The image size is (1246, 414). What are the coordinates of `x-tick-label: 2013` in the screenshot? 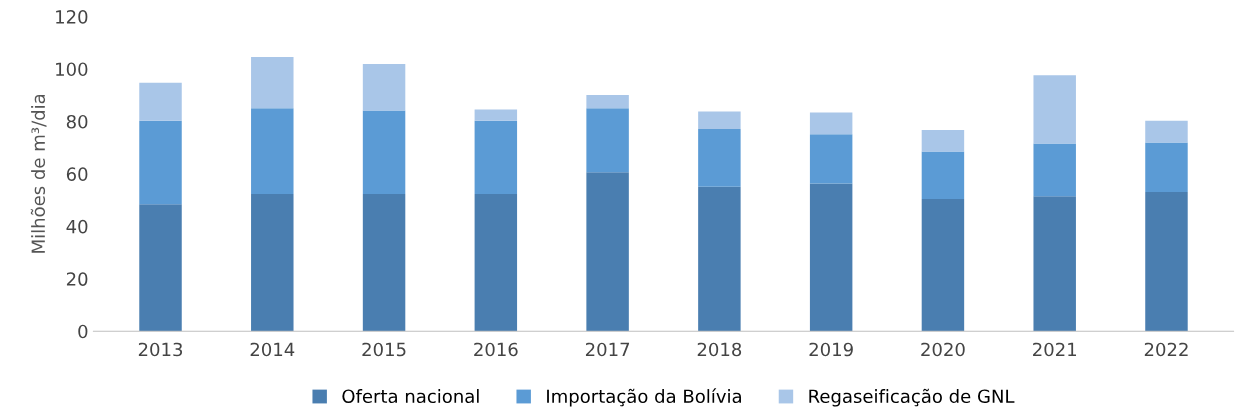 It's located at (160, 349).